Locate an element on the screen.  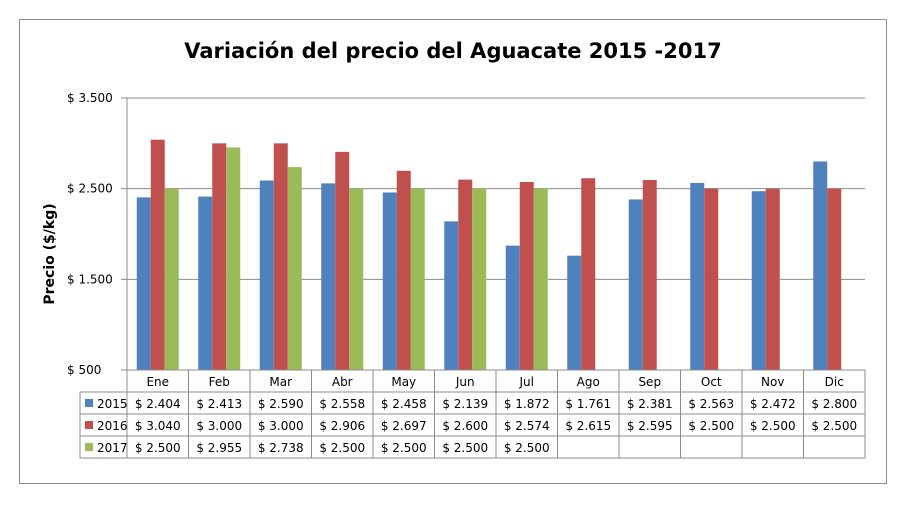
x-tick-label: Sep is located at coordinates (649, 382).